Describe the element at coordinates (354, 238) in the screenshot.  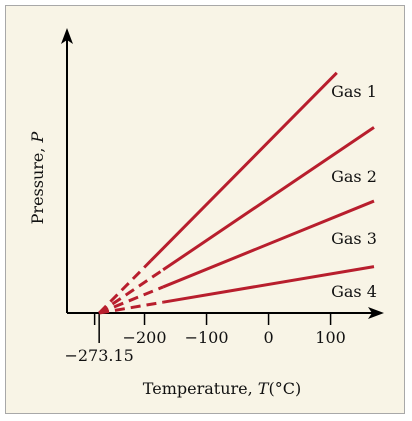
I see `series-label: Gas 3` at that location.